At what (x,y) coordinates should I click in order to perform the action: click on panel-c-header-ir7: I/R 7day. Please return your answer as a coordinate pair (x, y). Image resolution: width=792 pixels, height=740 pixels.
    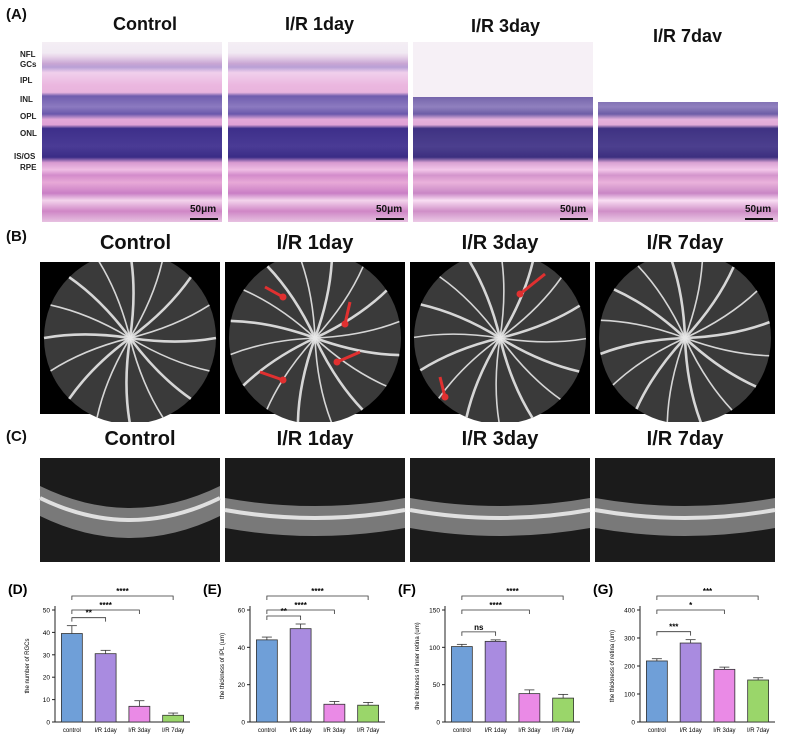
    Looking at the image, I should click on (685, 439).